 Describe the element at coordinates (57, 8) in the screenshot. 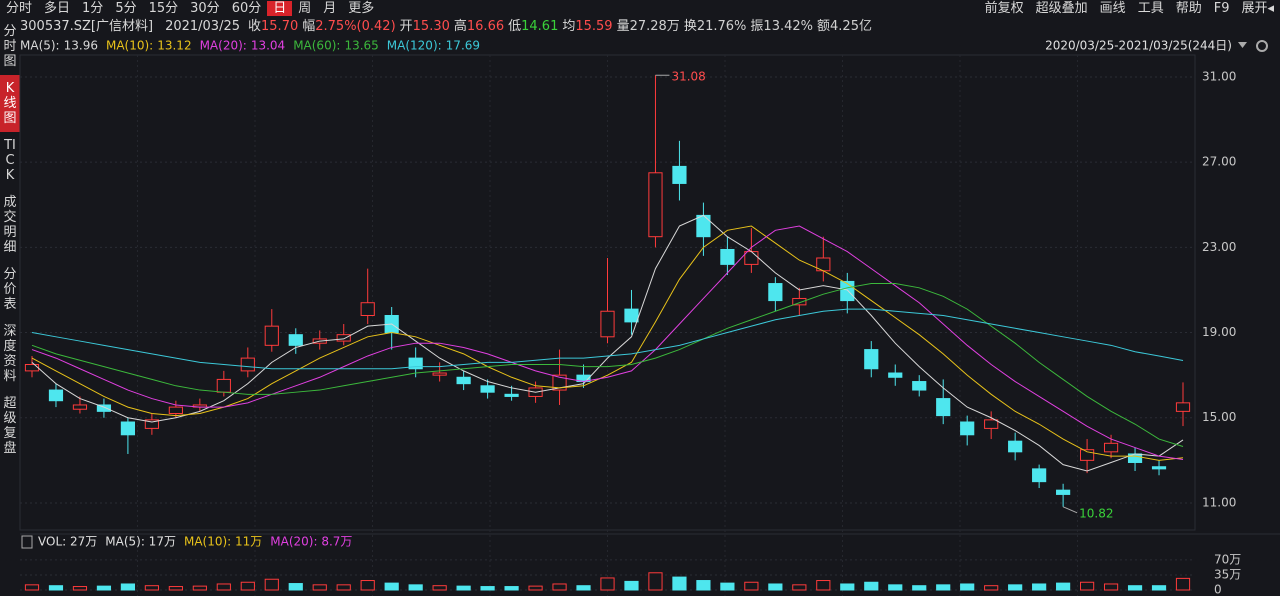

I see `period-tab: 多日` at that location.